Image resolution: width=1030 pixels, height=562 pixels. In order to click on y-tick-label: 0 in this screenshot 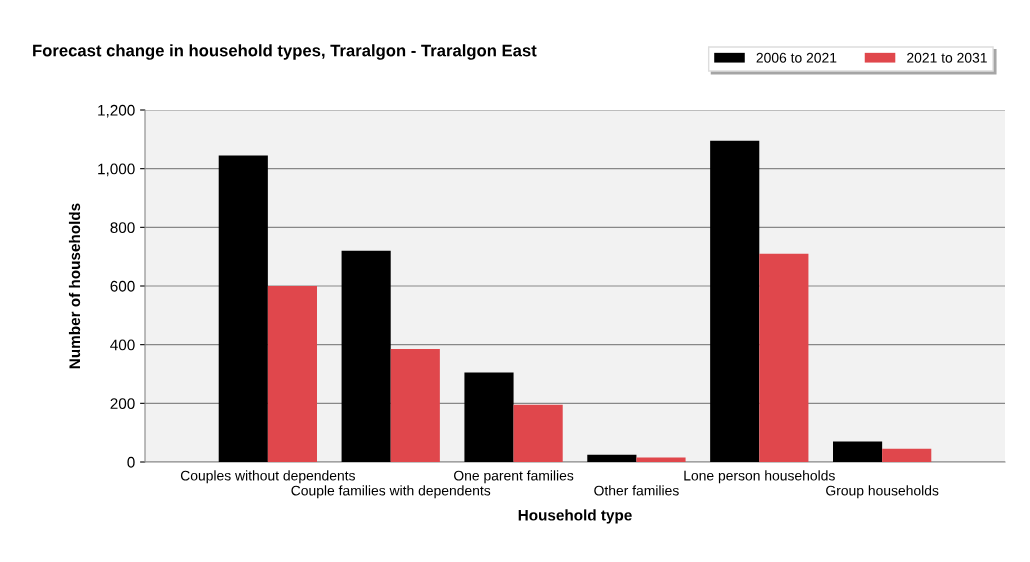, I will do `click(131, 462)`.